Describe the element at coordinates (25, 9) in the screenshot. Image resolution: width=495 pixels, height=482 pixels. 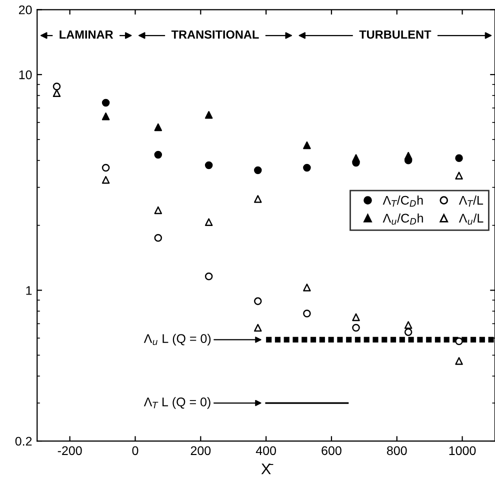
I see `y-tick-label: 20` at that location.